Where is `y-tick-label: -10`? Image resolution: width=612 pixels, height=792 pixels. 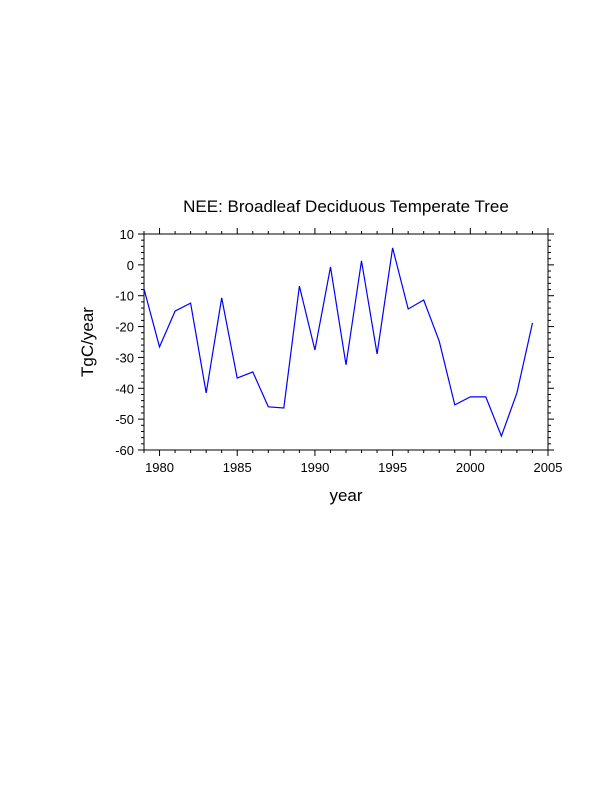 y-tick-label: -10 is located at coordinates (124, 296).